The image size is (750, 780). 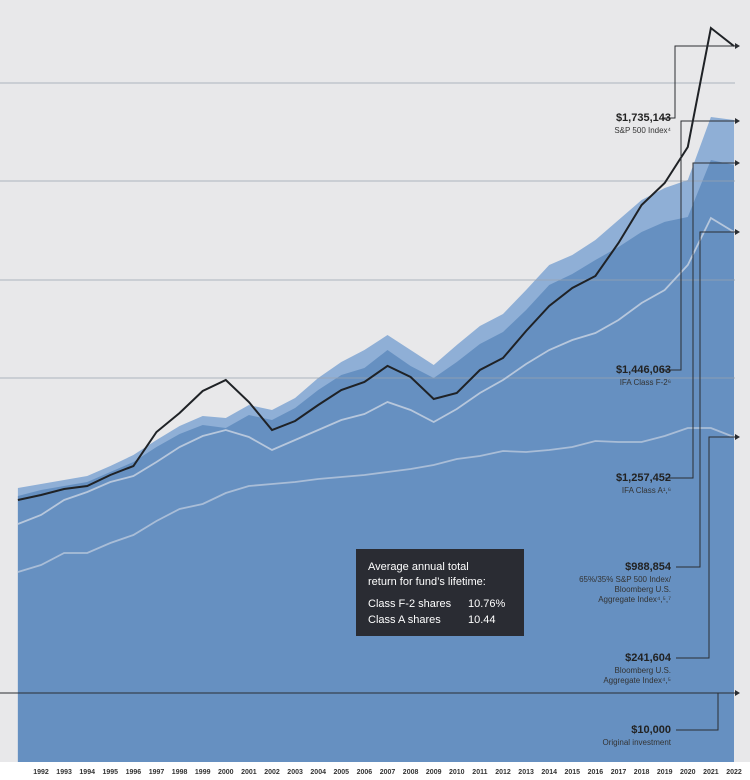 I want to click on end-label-text: Aggregate Index⁴,⁵, so click(x=637, y=680).